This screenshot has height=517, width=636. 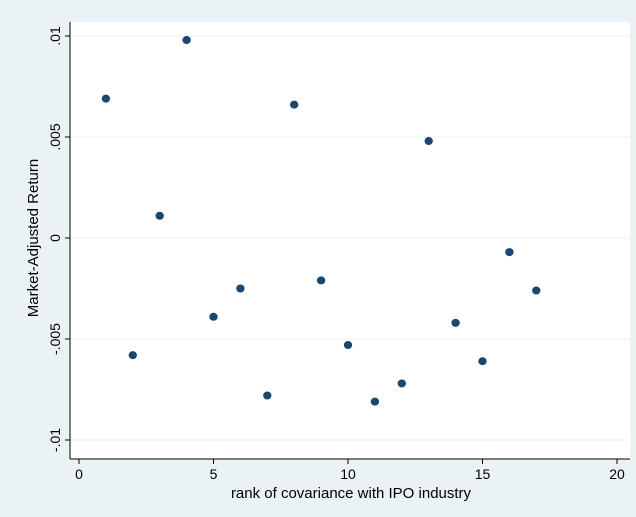 What do you see at coordinates (351, 493) in the screenshot?
I see `x-axis-title: rank of covariance with IPO industry` at bounding box center [351, 493].